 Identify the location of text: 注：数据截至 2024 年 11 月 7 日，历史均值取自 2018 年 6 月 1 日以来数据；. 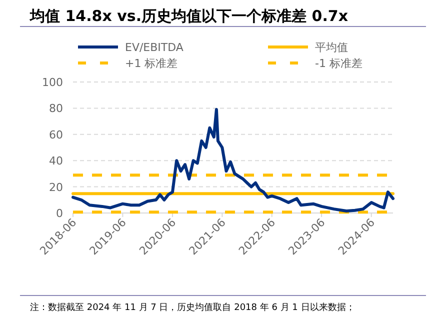
(192, 307).